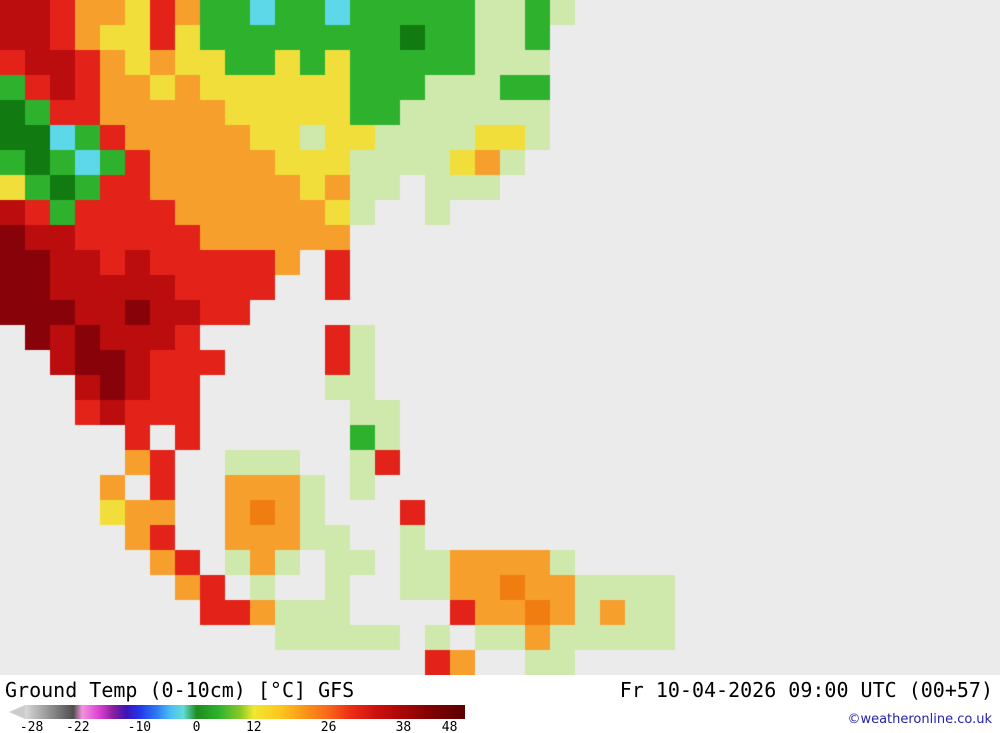 This screenshot has width=1000, height=733. Describe the element at coordinates (139, 726) in the screenshot. I see `scale-label: -10` at that location.